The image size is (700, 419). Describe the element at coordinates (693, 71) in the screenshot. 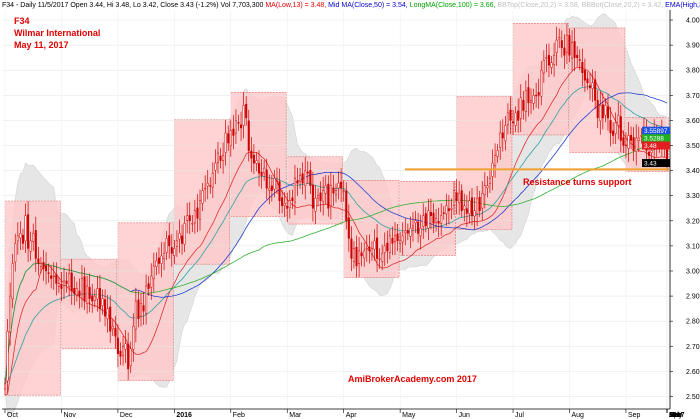

I see `y-tick-label: 3.80` at that location.